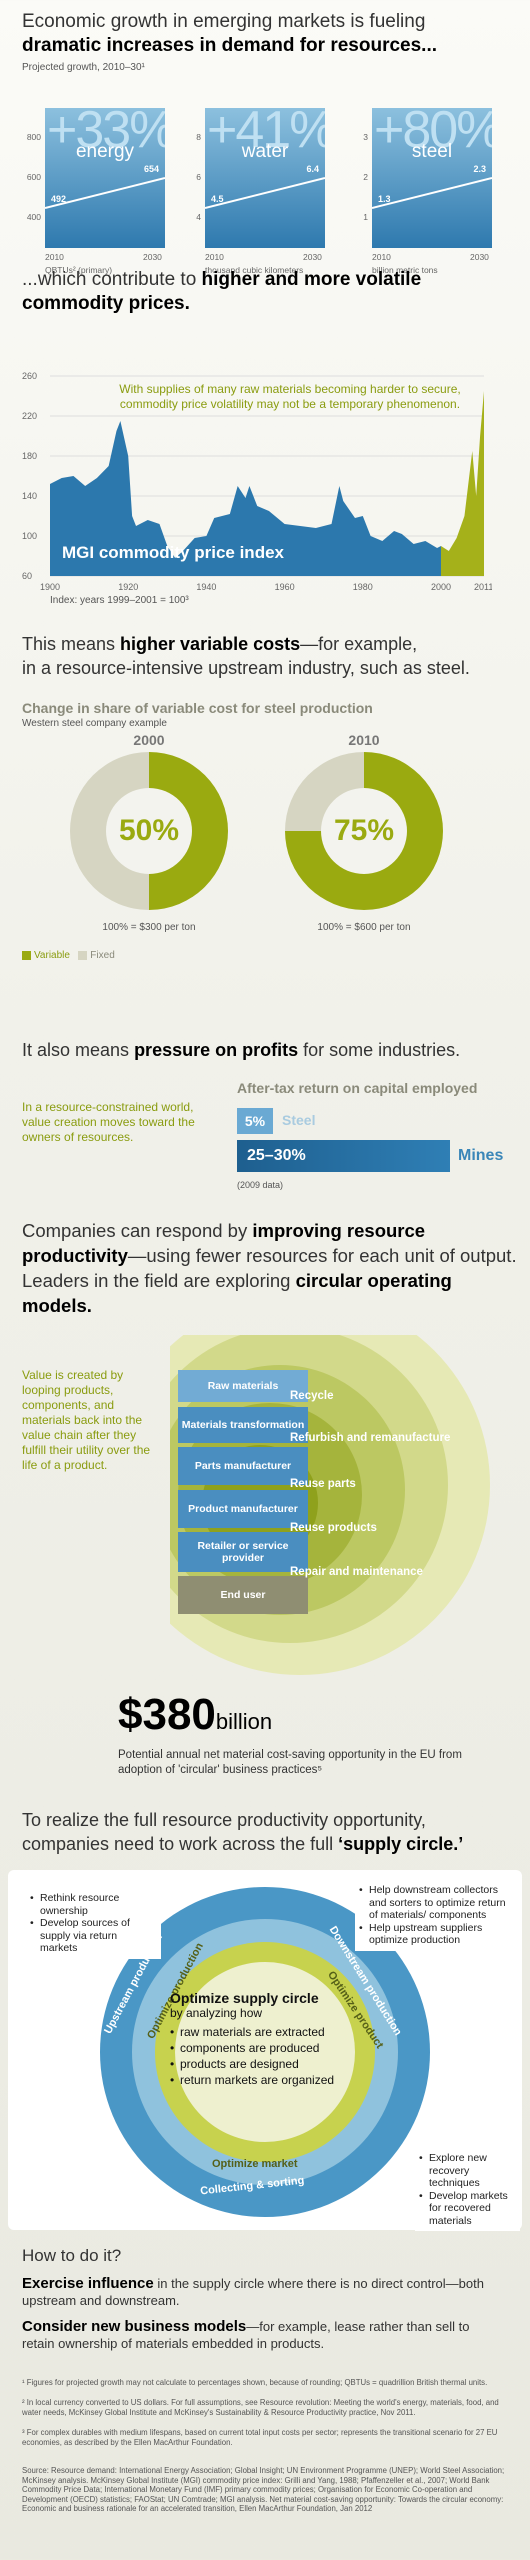 The width and height of the screenshot is (530, 2560). What do you see at coordinates (405, 270) in the screenshot?
I see `unit-label: billion metric tons` at bounding box center [405, 270].